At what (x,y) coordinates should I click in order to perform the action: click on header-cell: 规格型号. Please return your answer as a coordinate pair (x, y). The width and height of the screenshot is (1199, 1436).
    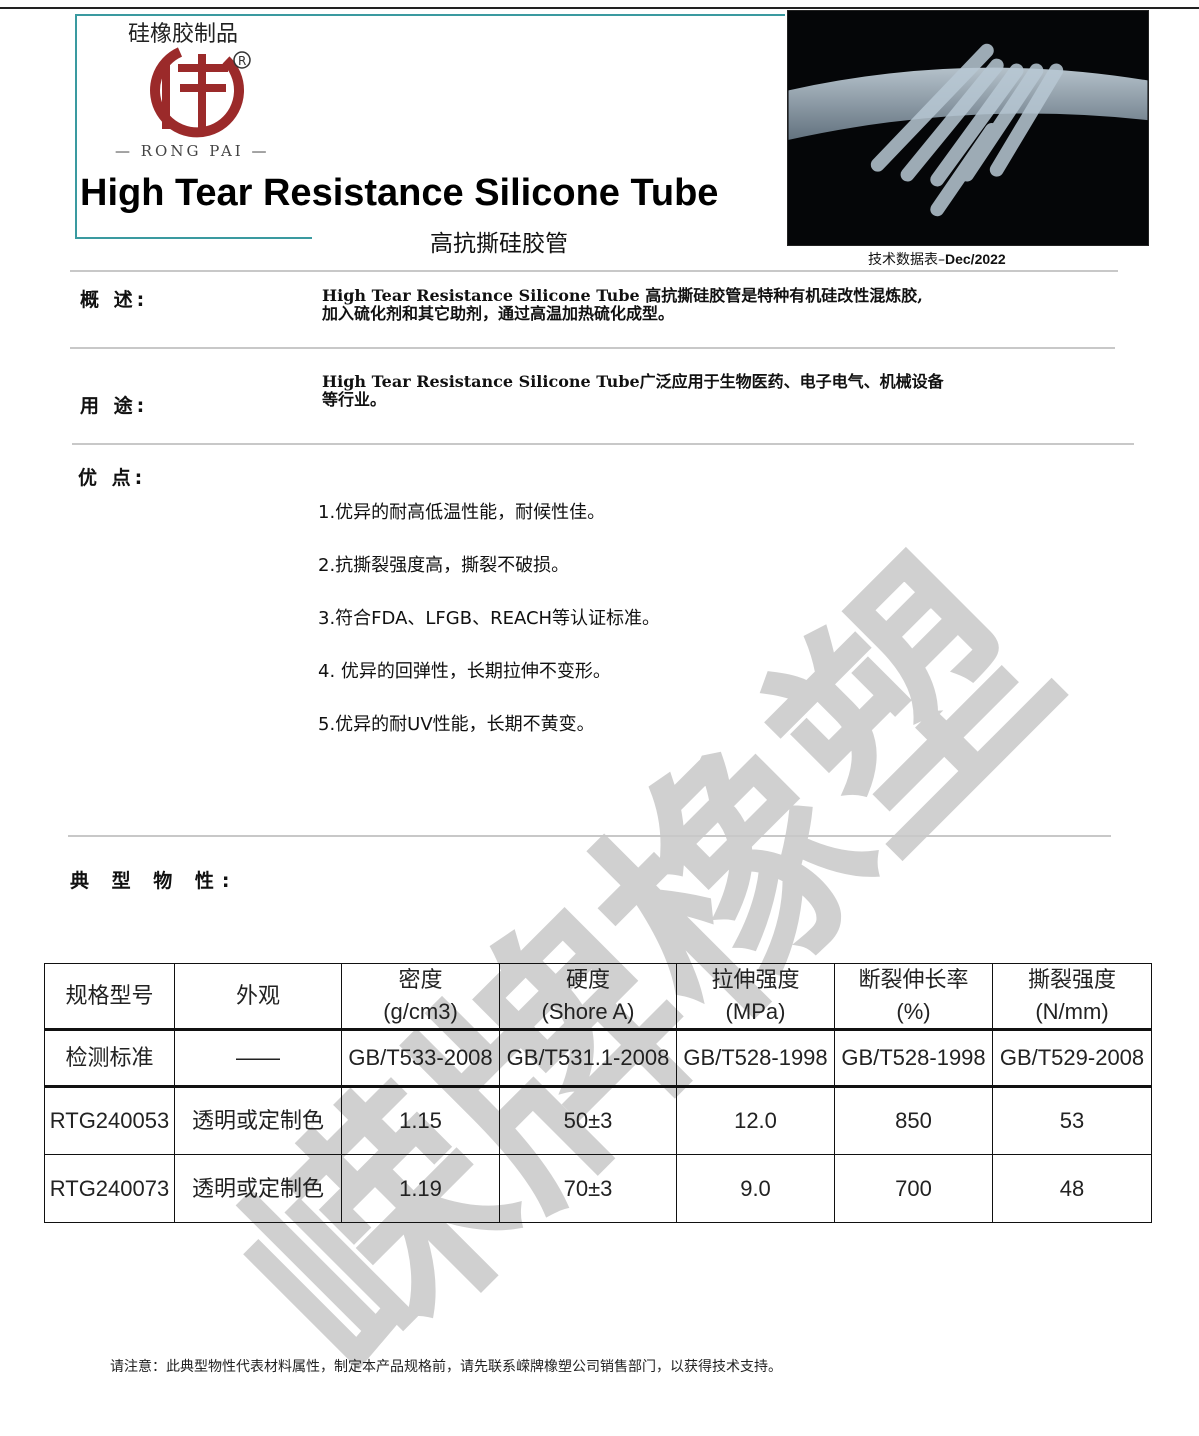
    Looking at the image, I should click on (109, 995).